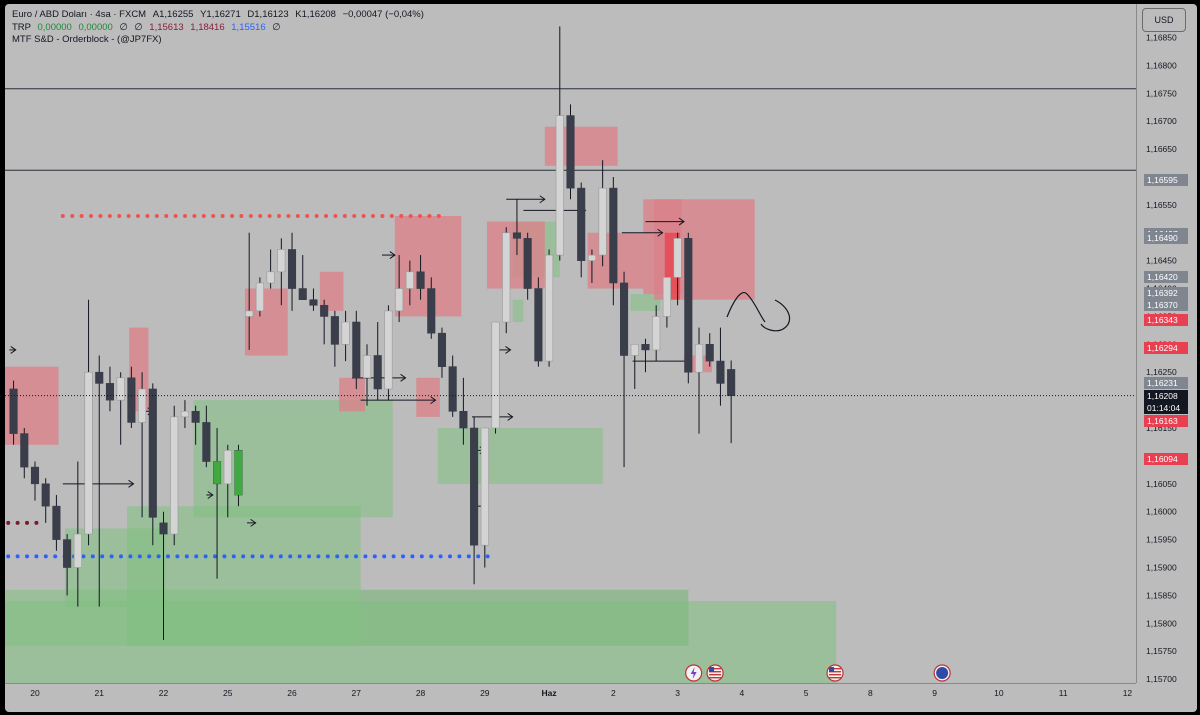  I want to click on trp-indicator-name: TRP, so click(21, 27).